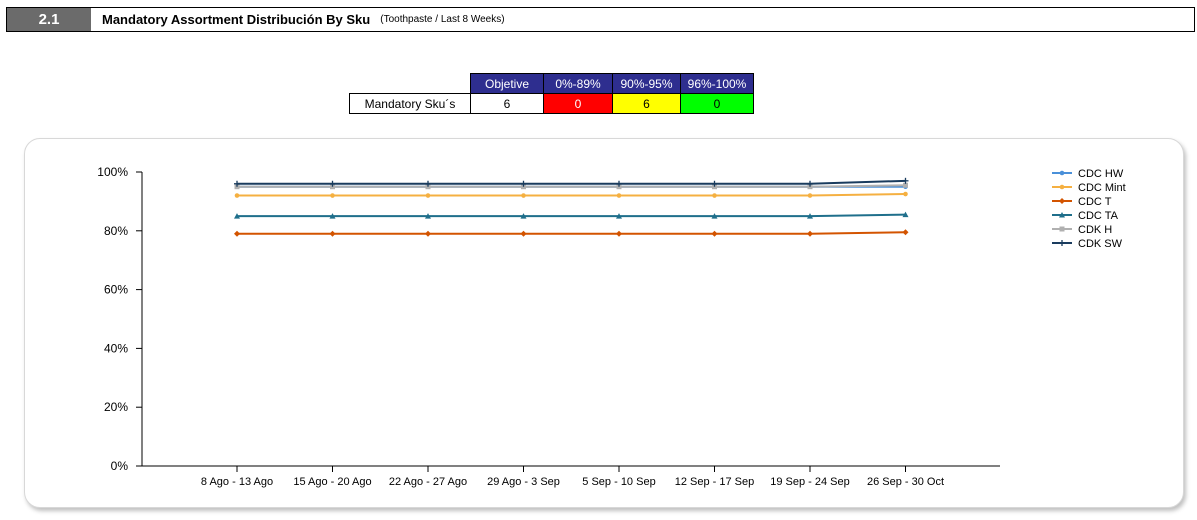  What do you see at coordinates (120, 466) in the screenshot?
I see `y-tick-label: 0%` at bounding box center [120, 466].